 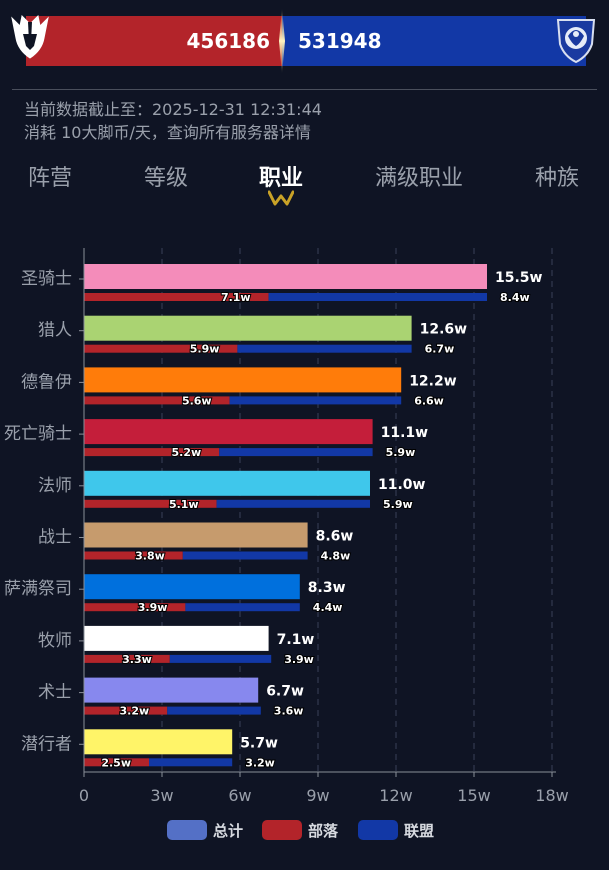 I want to click on tab-level: 等级, so click(x=166, y=178).